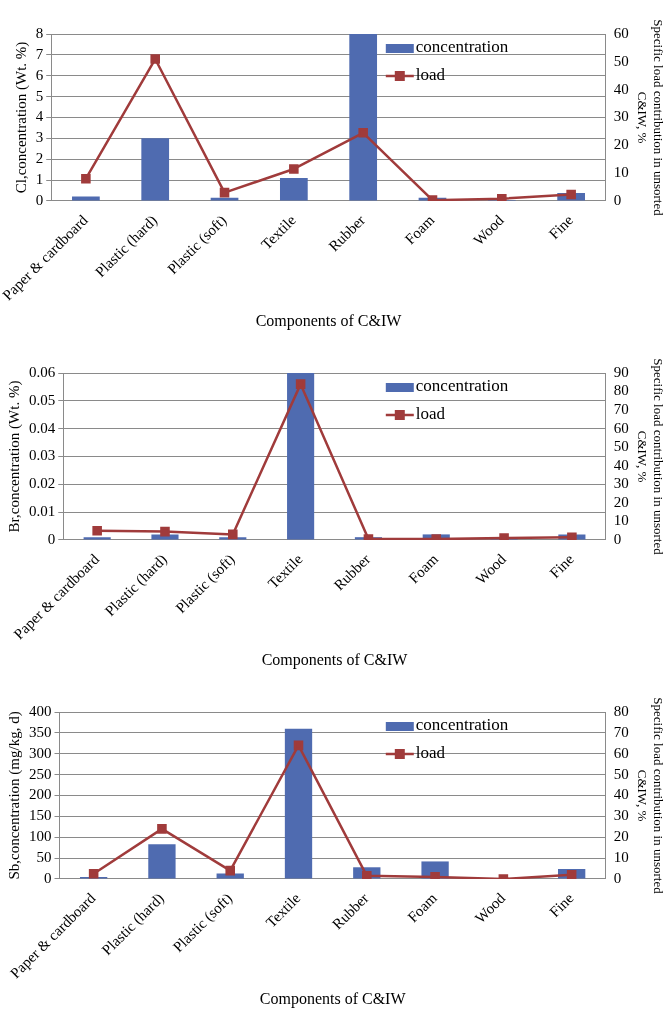  What do you see at coordinates (42, 427) in the screenshot?
I see `y-tick-label: 0.04` at bounding box center [42, 427].